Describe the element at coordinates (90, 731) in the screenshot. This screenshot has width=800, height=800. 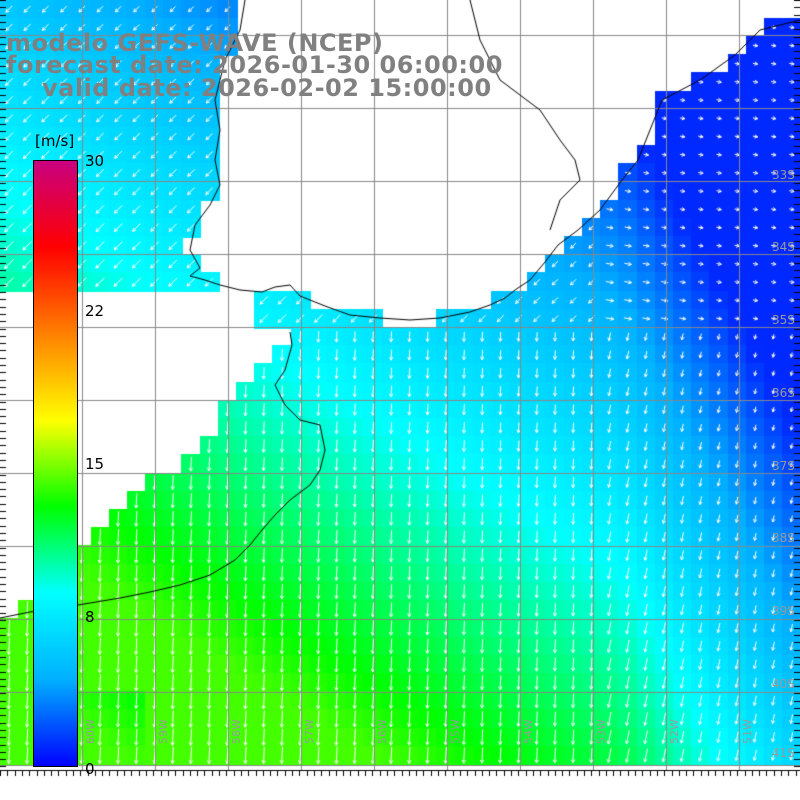
I see `lon-label-60w: 60W` at that location.